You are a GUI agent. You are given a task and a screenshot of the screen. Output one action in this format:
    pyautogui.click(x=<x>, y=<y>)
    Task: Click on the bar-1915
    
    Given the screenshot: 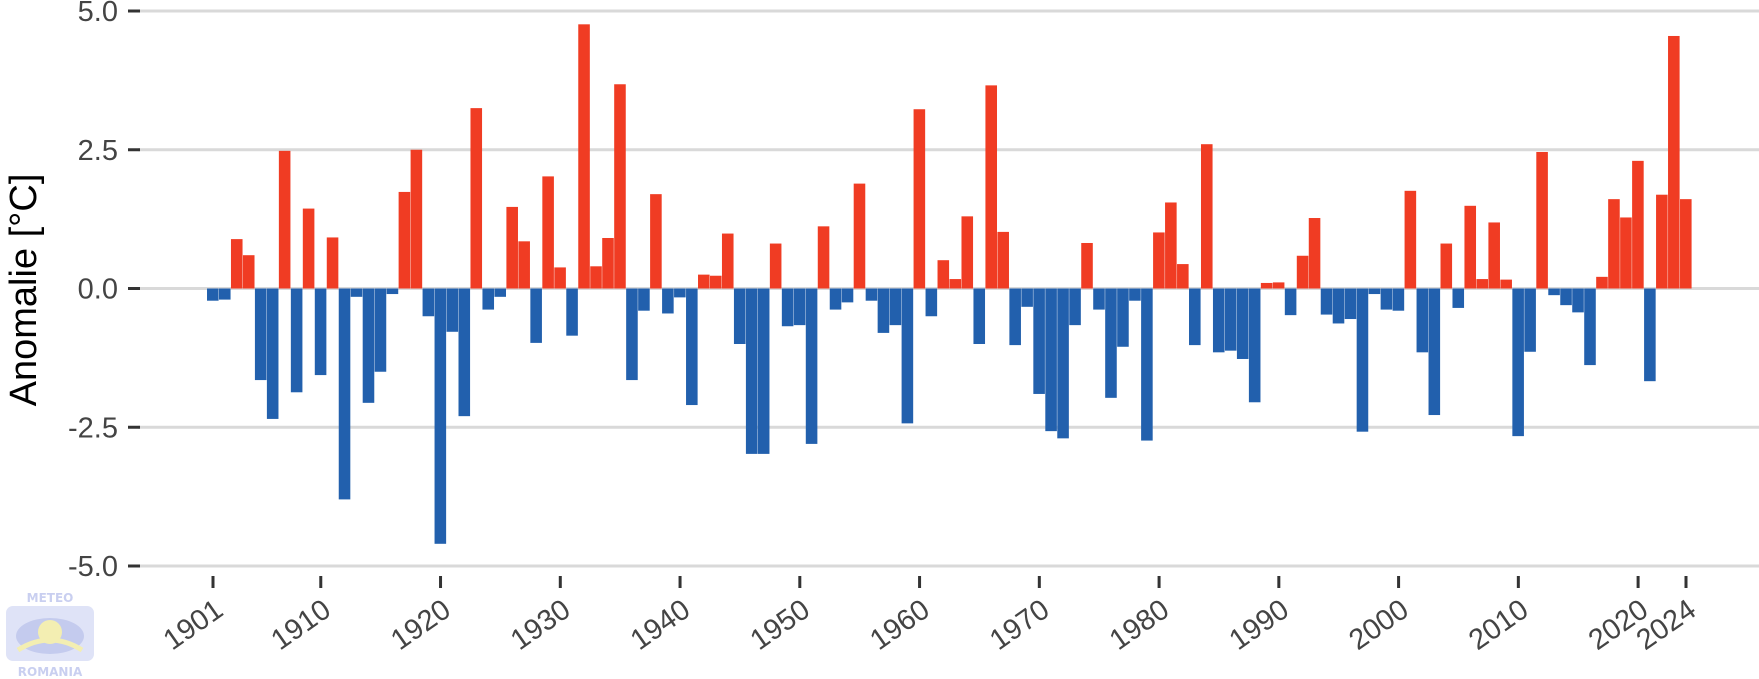 What is the action you would take?
    pyautogui.click(x=380, y=330)
    